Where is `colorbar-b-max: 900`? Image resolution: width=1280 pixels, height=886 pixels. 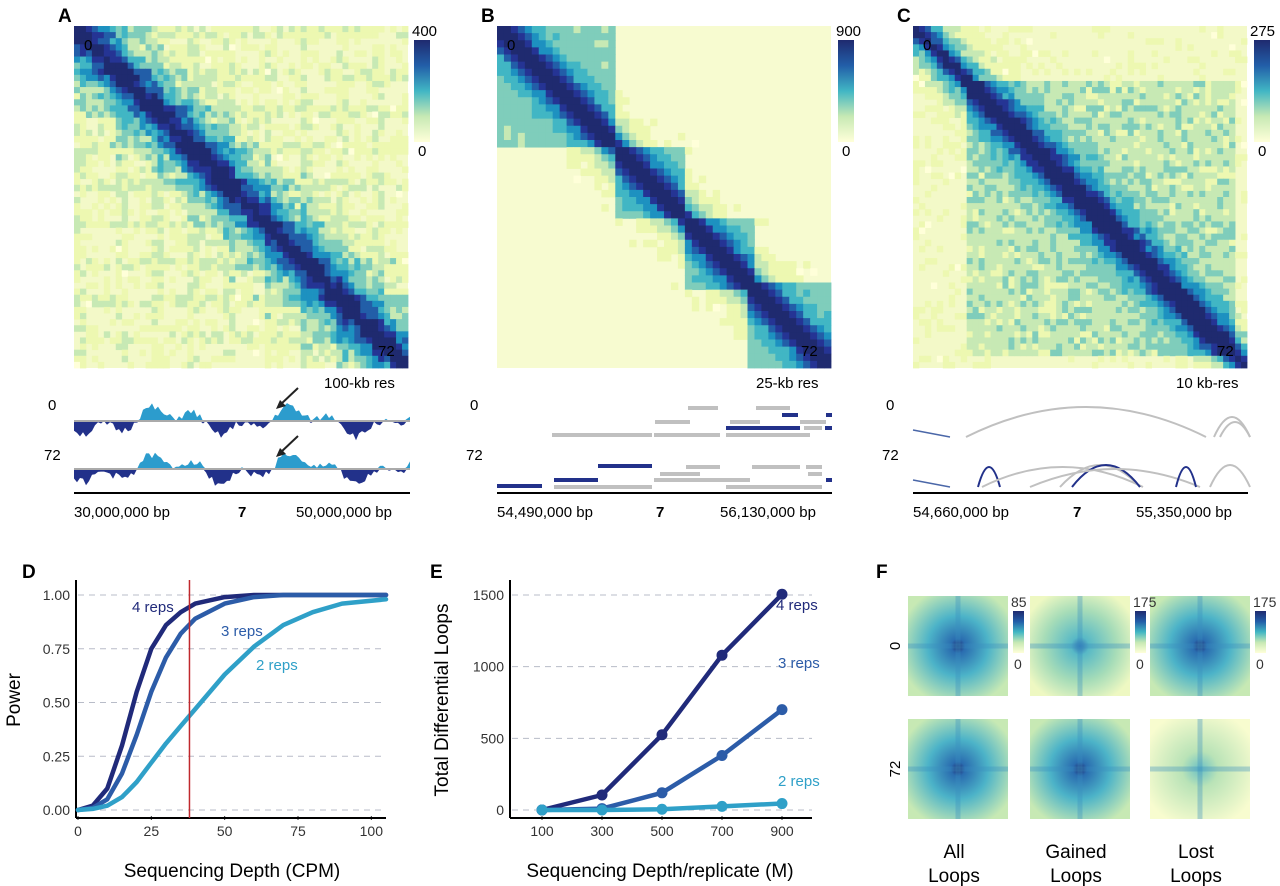
colorbar-b-max: 900 is located at coordinates (848, 31).